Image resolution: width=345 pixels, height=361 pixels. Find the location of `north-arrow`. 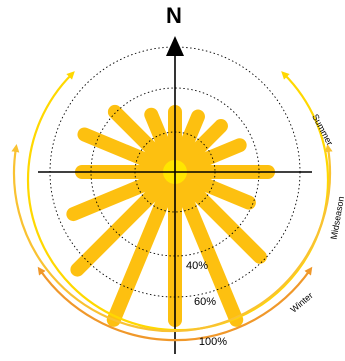

north-arrow is located at coordinates (175, 46).